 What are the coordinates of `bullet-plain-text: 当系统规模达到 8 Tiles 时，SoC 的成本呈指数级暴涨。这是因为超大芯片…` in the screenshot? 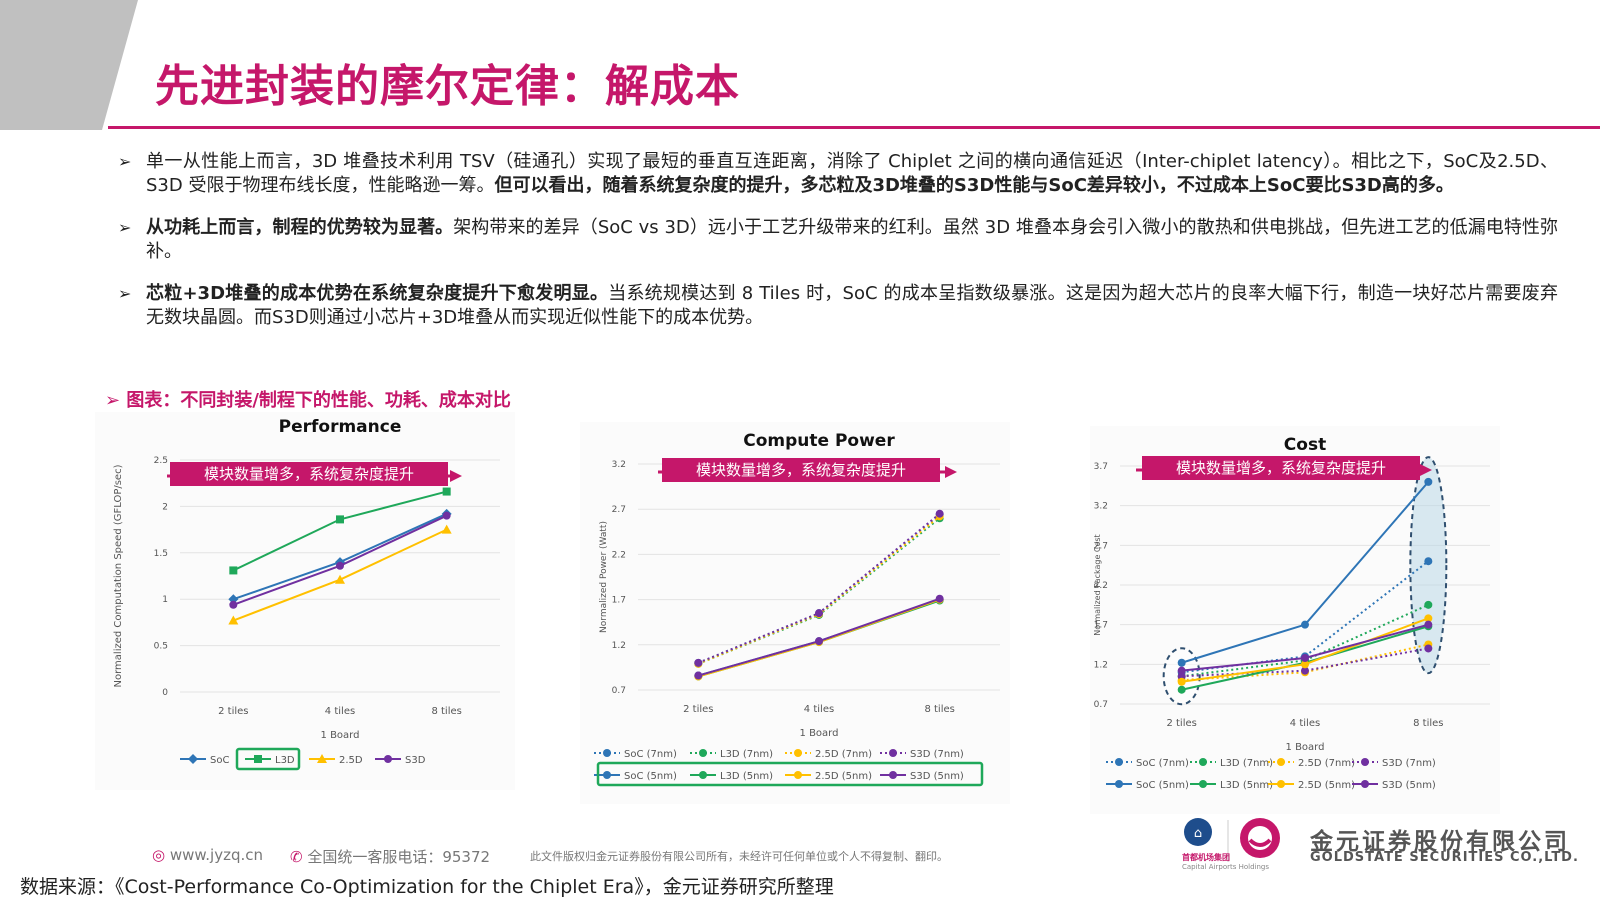 It's located at (852, 305).